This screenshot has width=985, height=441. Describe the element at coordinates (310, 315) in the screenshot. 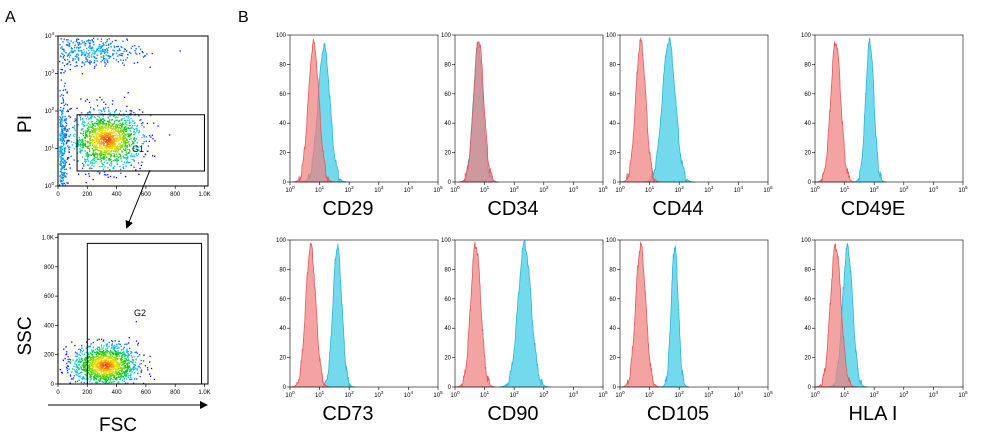

I see `isotype-histogram` at that location.